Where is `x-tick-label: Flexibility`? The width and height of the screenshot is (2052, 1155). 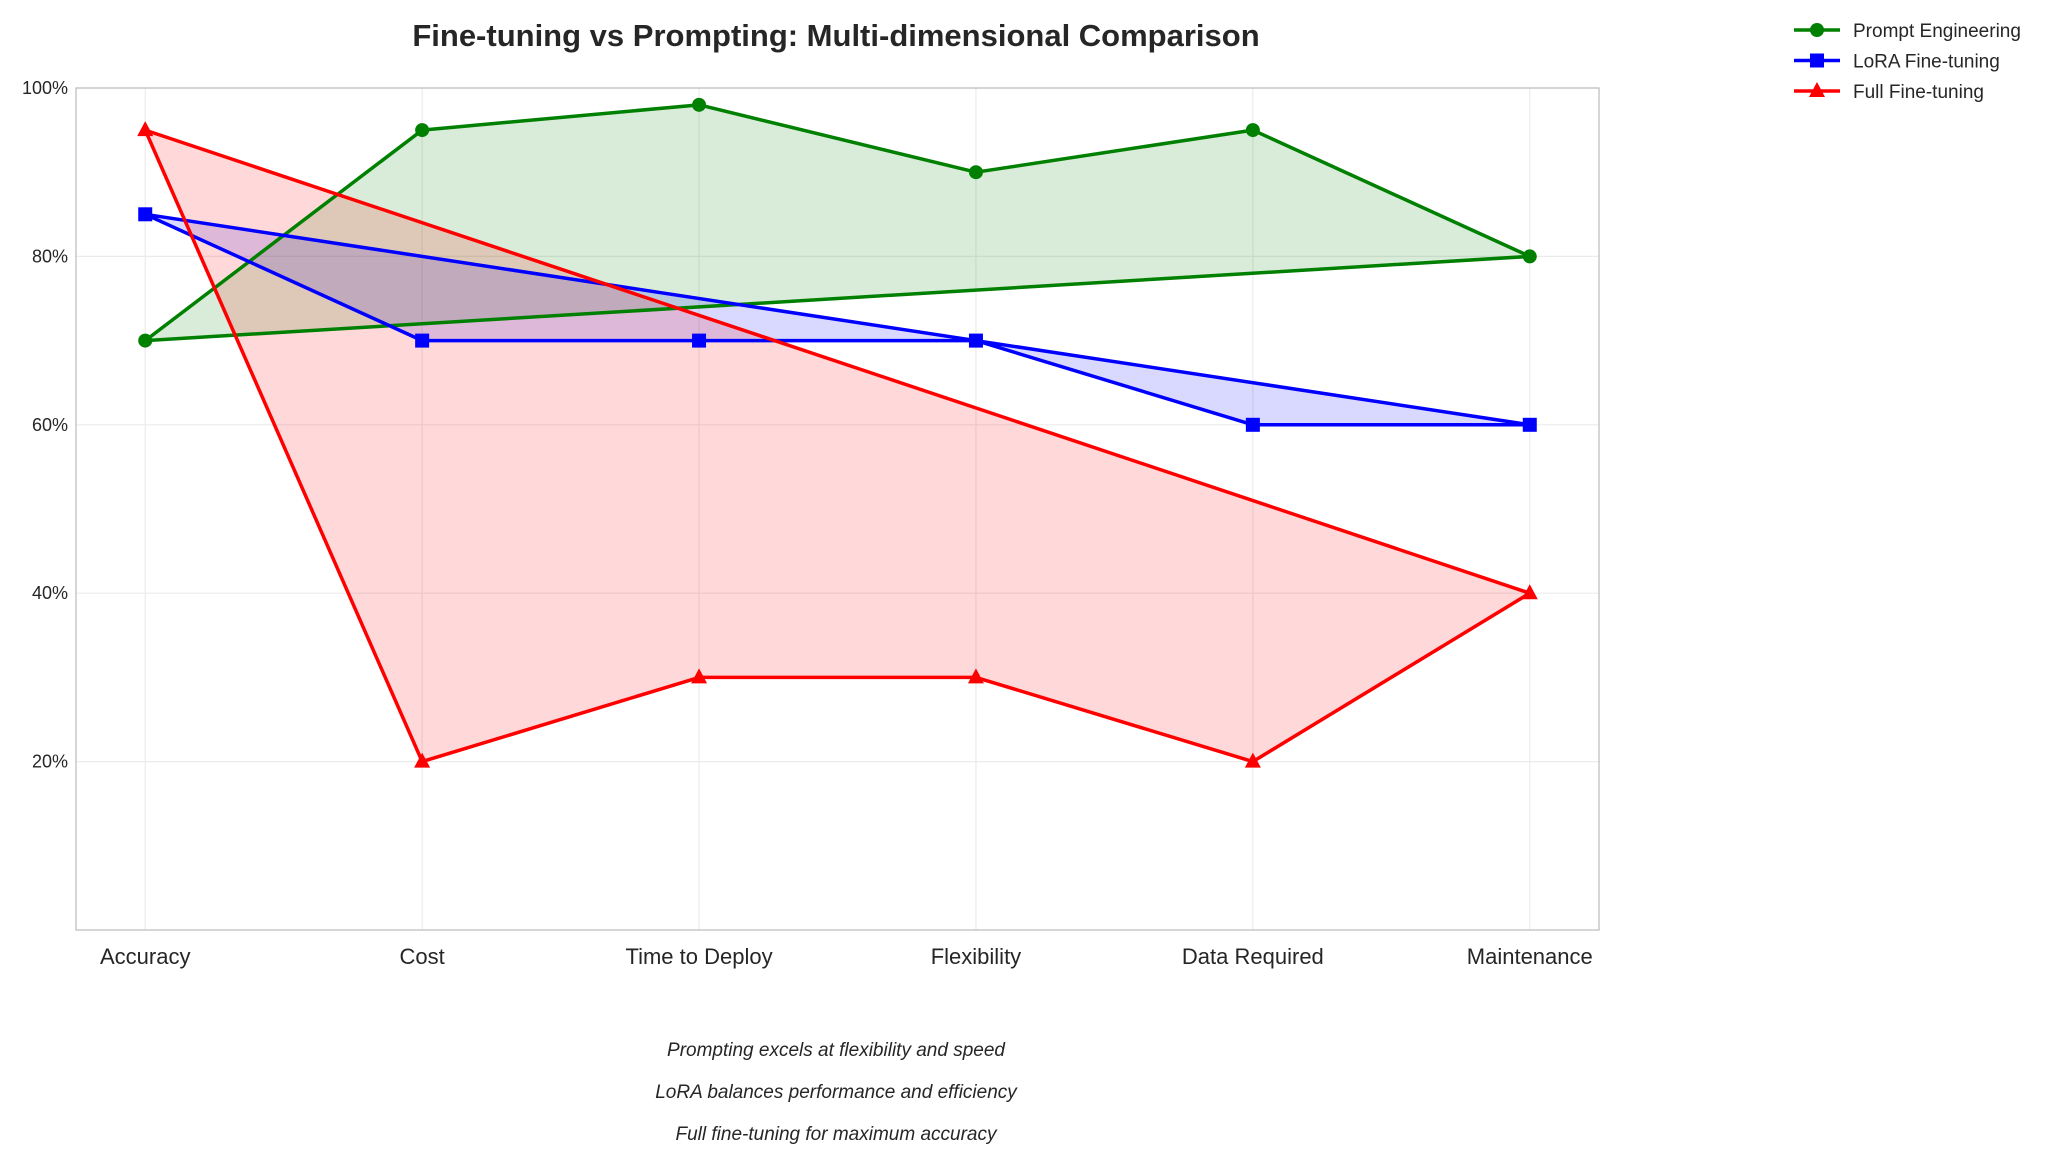
x-tick-label: Flexibility is located at coordinates (976, 956).